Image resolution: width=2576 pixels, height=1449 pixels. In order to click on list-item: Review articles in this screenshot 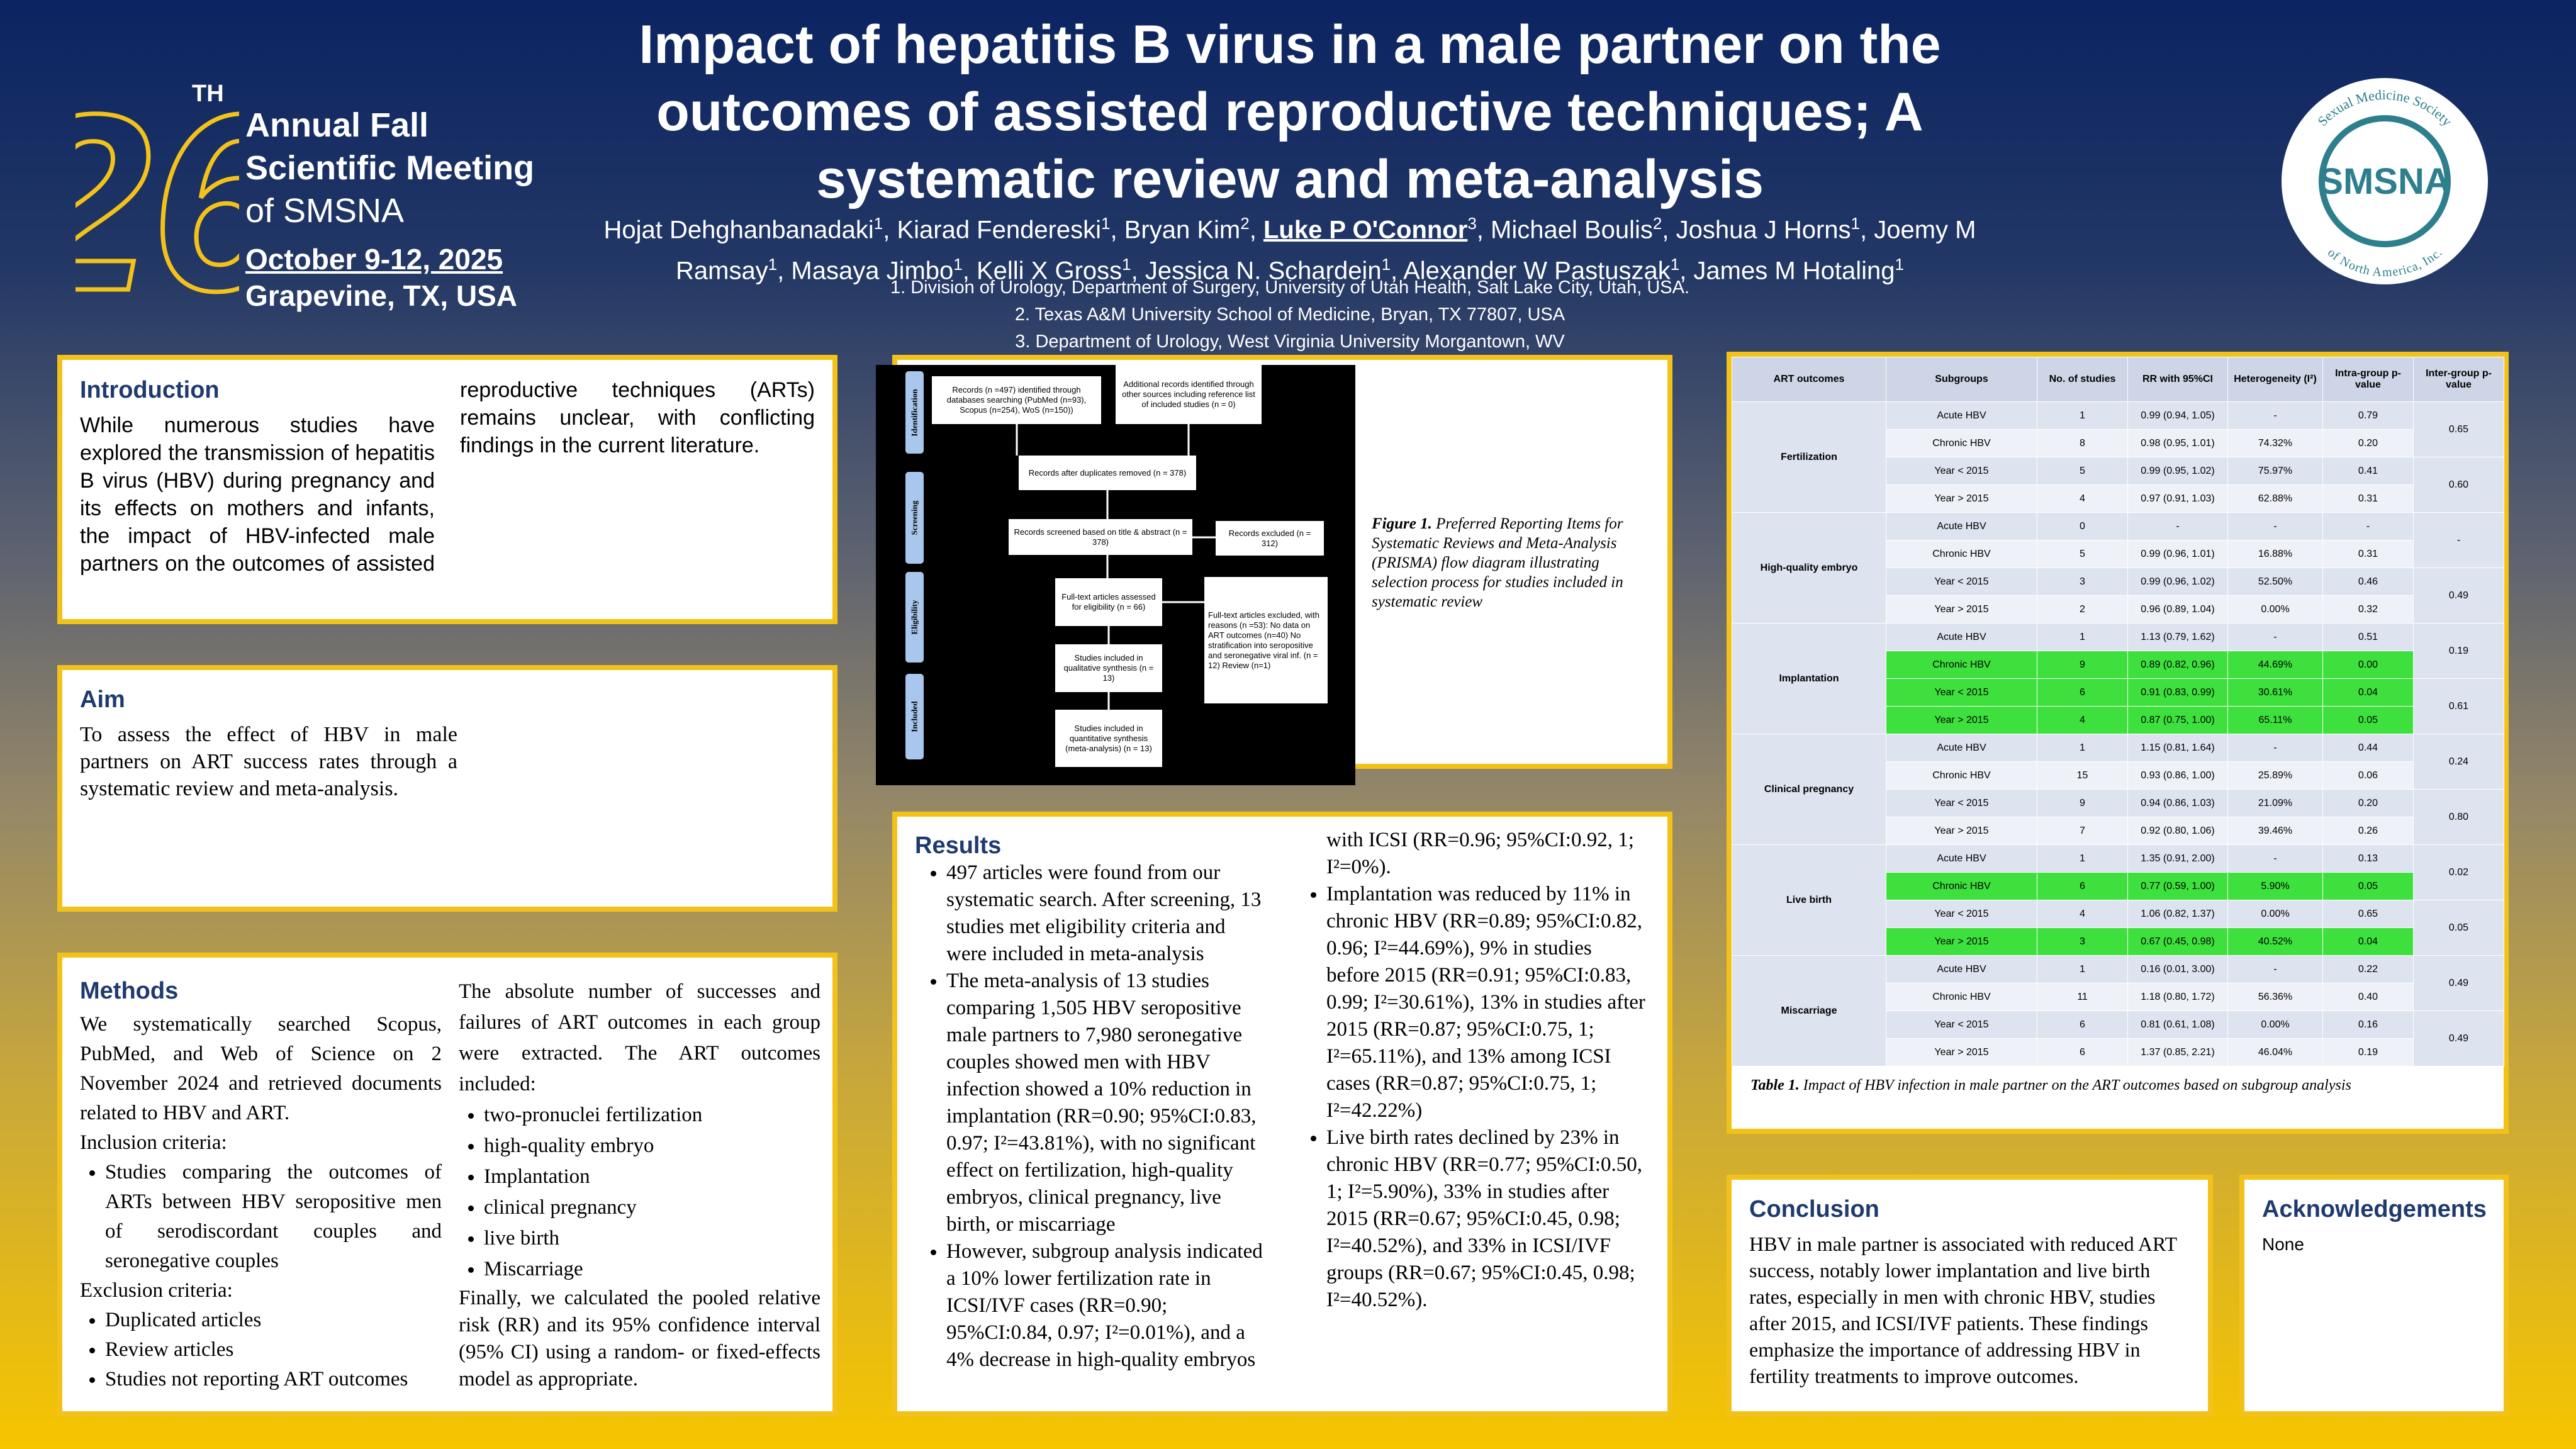, I will do `click(273, 1350)`.